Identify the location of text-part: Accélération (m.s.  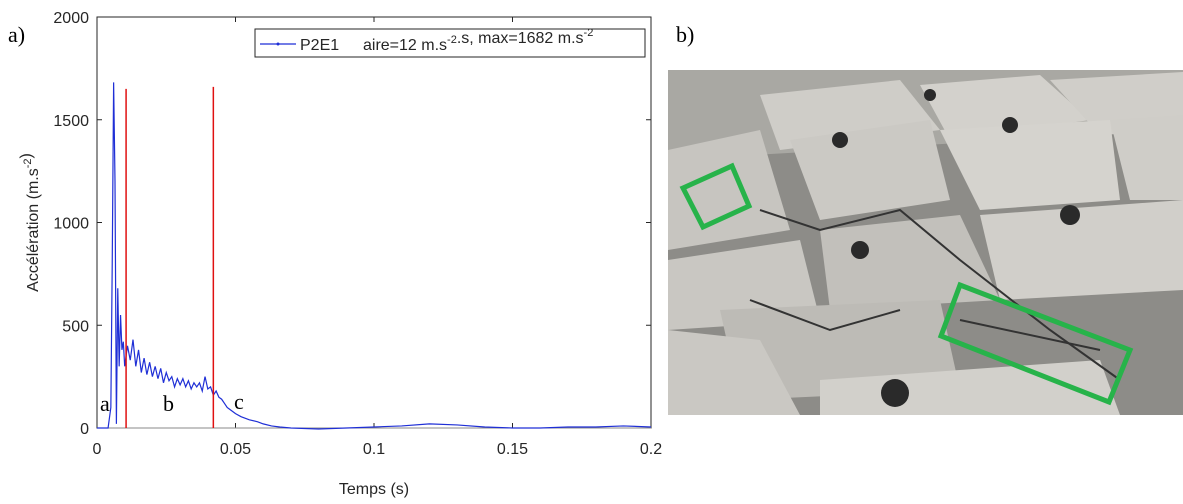
(33, 230).